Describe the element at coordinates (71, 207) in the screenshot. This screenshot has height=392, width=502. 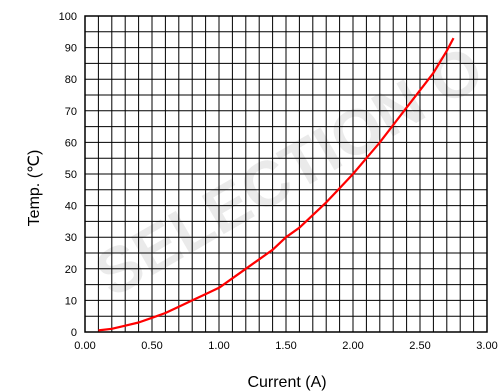
I see `y-tick-label: 40` at that location.